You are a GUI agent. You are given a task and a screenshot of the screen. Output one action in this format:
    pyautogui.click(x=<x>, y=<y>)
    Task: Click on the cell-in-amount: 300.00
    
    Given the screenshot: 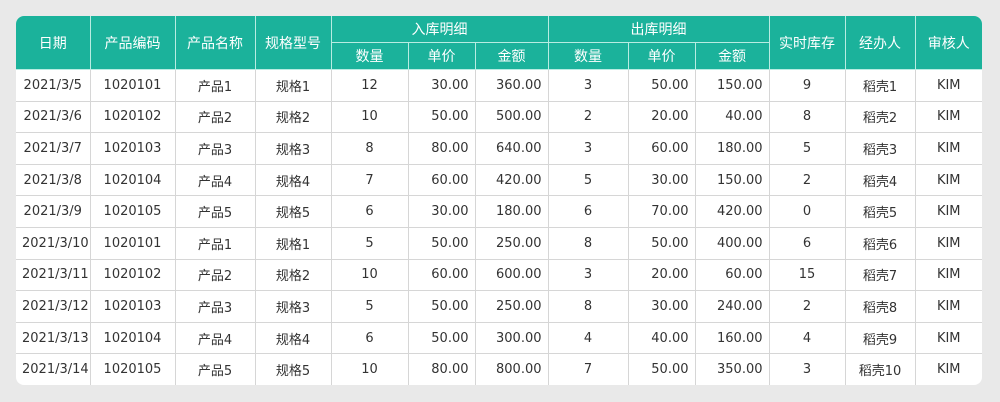 What is the action you would take?
    pyautogui.click(x=511, y=338)
    